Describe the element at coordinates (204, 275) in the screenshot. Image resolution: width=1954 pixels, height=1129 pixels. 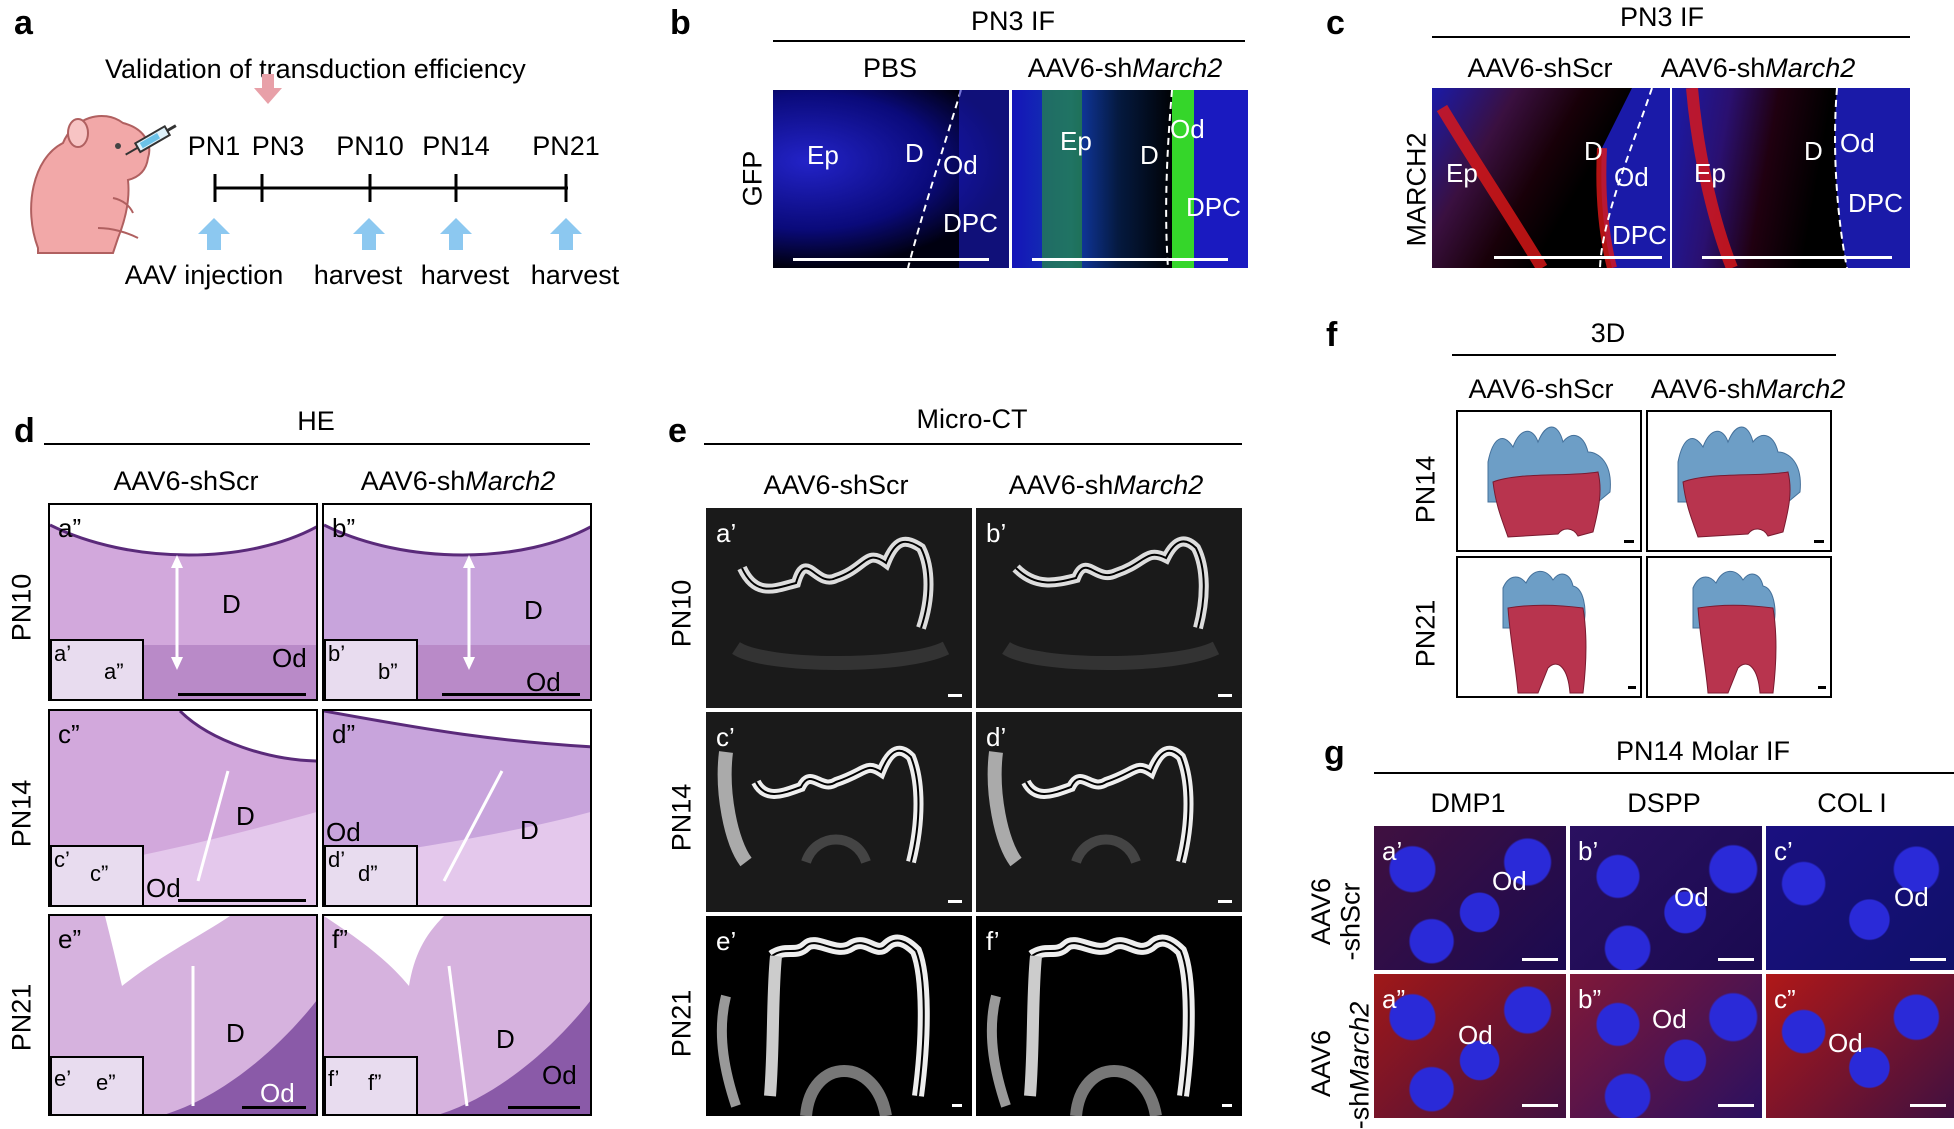
I see `event-aav-injection: AAV injection` at that location.